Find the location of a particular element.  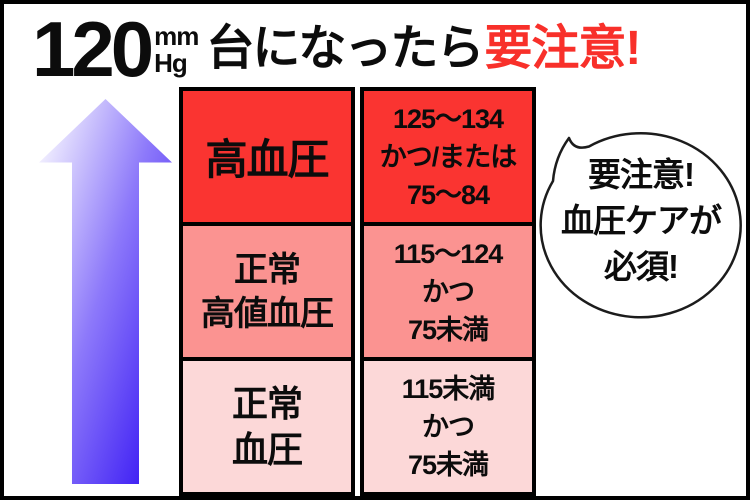

speech-bubble-outline is located at coordinates (640, 225).